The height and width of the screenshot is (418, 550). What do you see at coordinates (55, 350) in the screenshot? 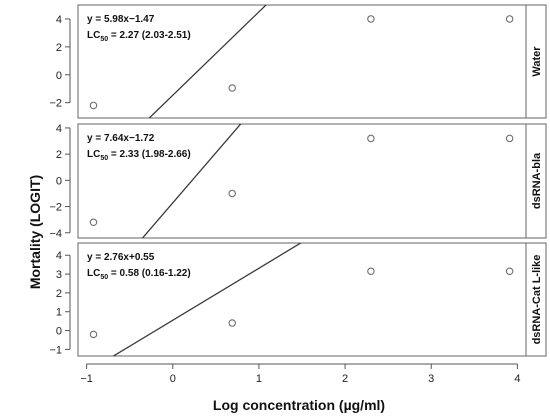
I see `y-tick-label: −1` at bounding box center [55, 350].